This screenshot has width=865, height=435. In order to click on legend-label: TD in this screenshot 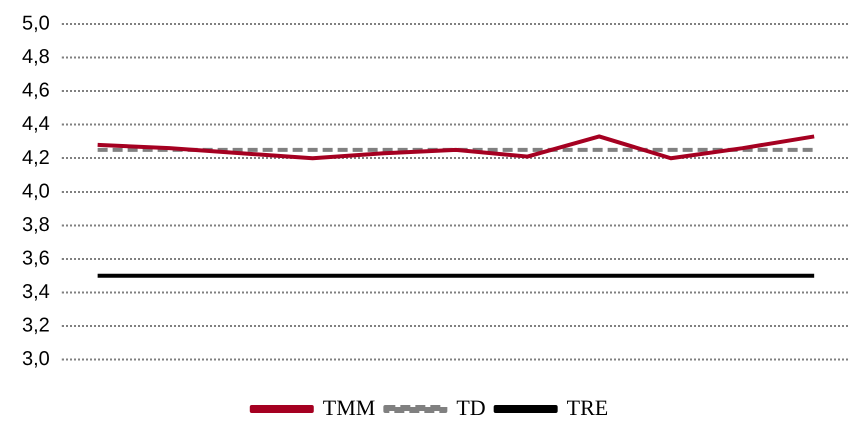, I will do `click(471, 407)`.